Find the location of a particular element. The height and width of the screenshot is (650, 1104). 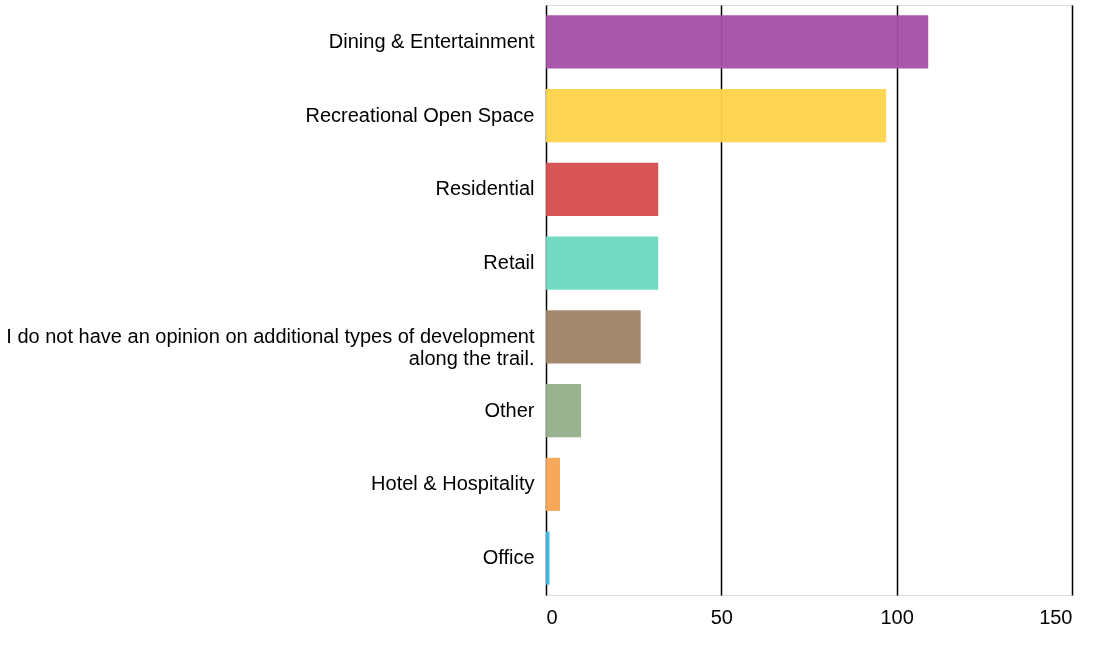

y-tick-label: Dining & Entertainment is located at coordinates (431, 40).